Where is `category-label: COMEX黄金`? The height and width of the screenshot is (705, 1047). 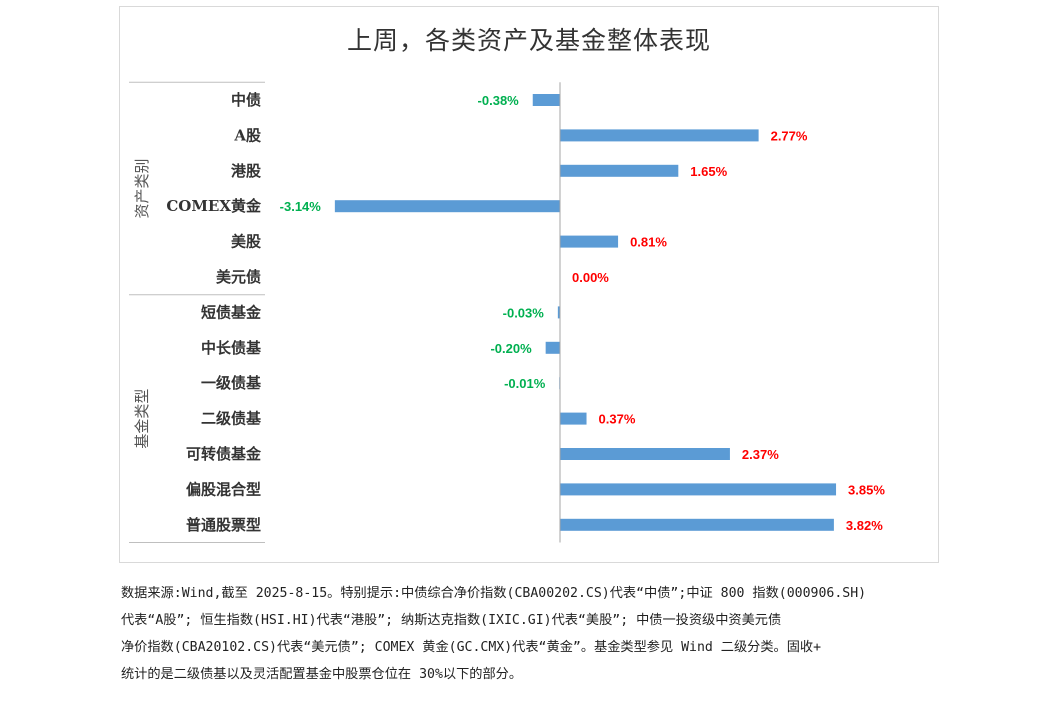
category-label: COMEX黄金 is located at coordinates (214, 206).